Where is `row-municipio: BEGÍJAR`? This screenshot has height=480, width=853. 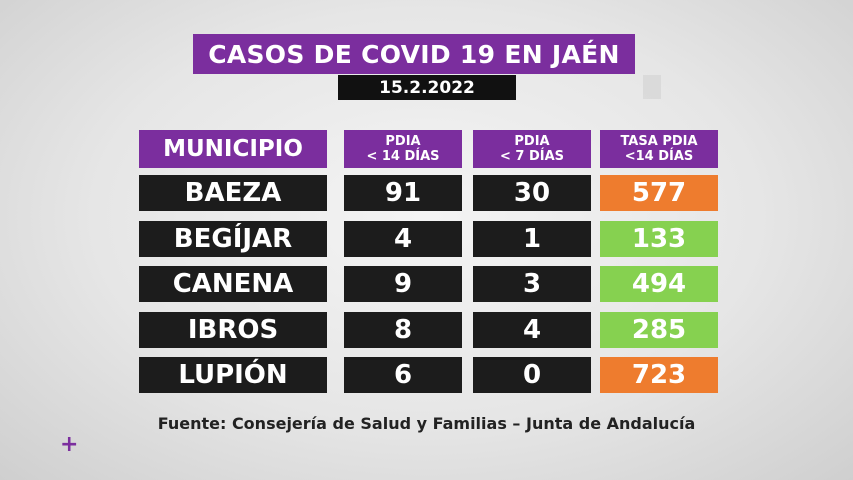
row-municipio: BEGÍJAR is located at coordinates (233, 239).